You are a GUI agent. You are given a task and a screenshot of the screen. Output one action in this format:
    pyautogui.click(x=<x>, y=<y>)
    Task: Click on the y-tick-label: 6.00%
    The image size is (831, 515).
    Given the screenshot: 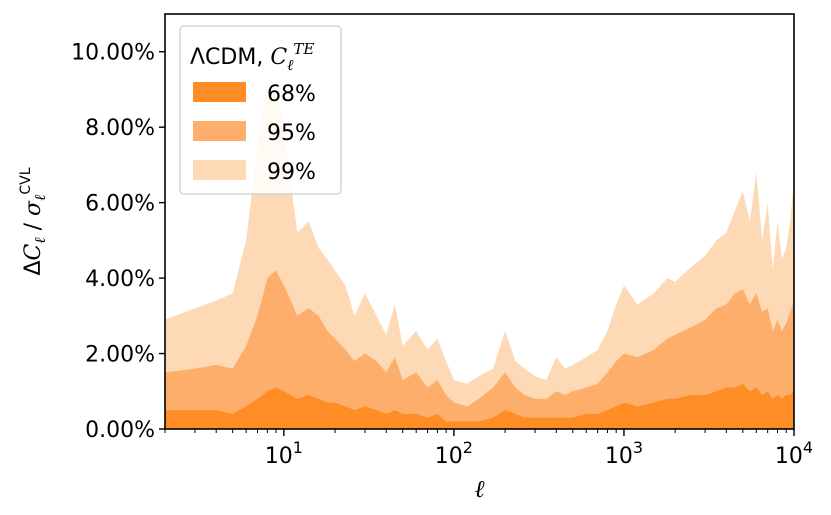 What is the action you would take?
    pyautogui.click(x=120, y=204)
    